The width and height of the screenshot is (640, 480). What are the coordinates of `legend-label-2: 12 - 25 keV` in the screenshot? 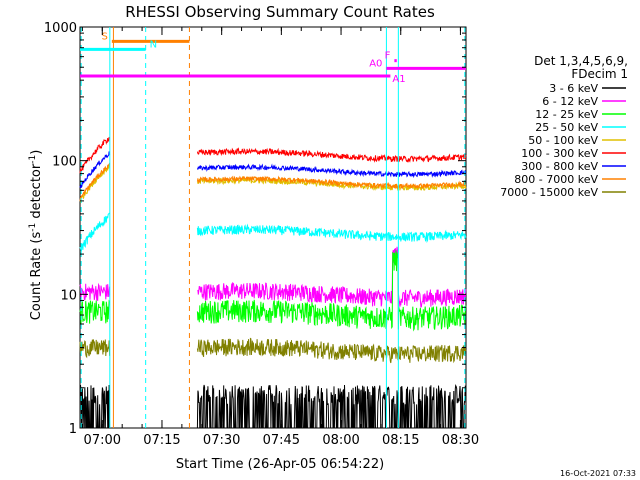 It's located at (566, 114).